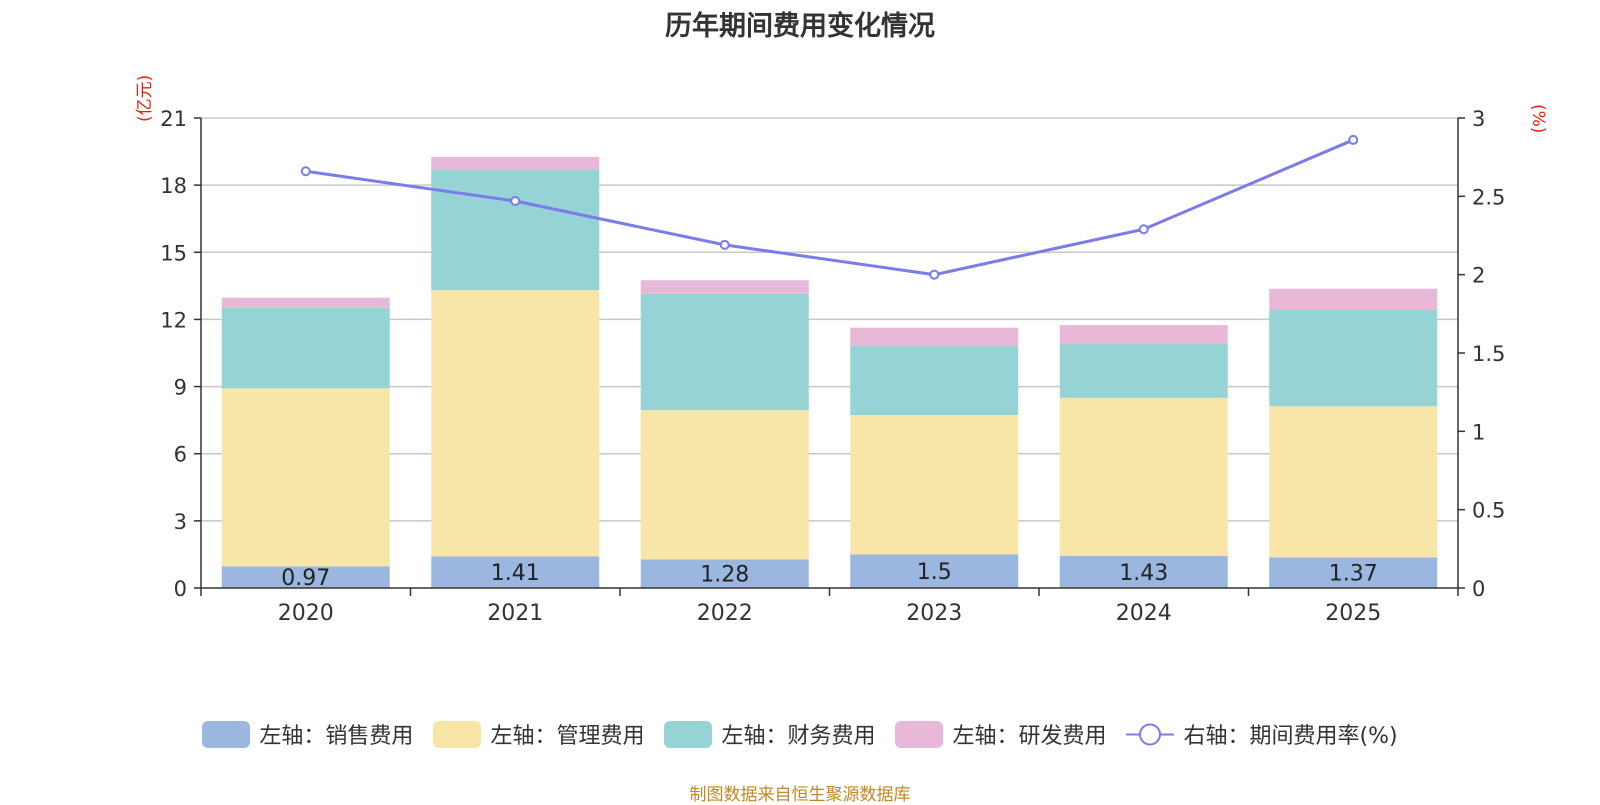 The height and width of the screenshot is (805, 1600). I want to click on x-axis-tick-label: 2024, so click(1144, 613).